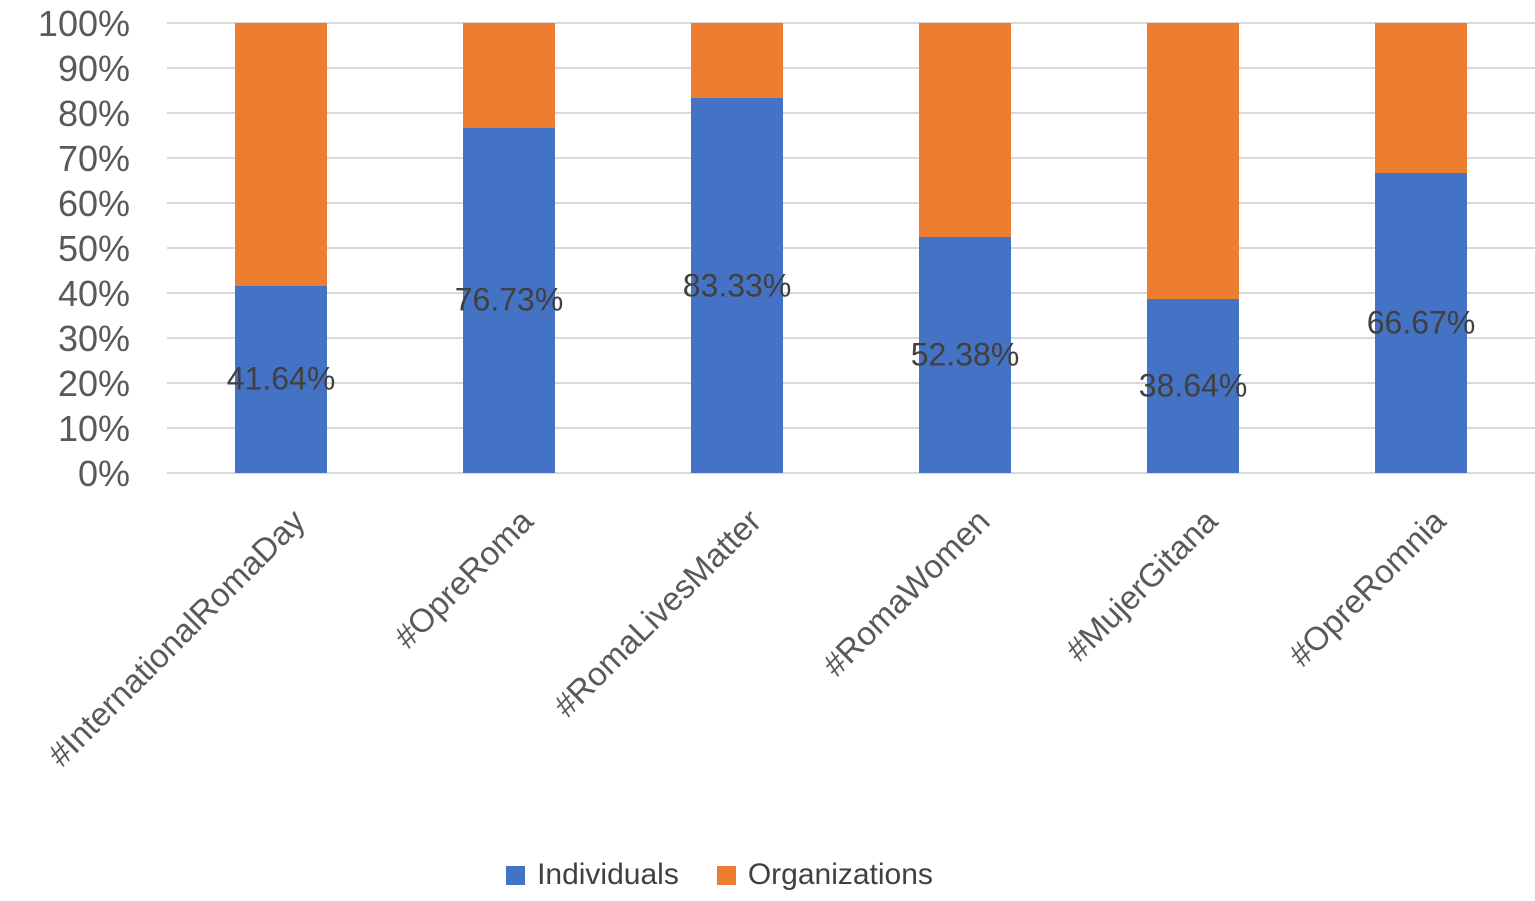 This screenshot has width=1535, height=901. I want to click on y-tick-label-90%: 90%, so click(93, 68).